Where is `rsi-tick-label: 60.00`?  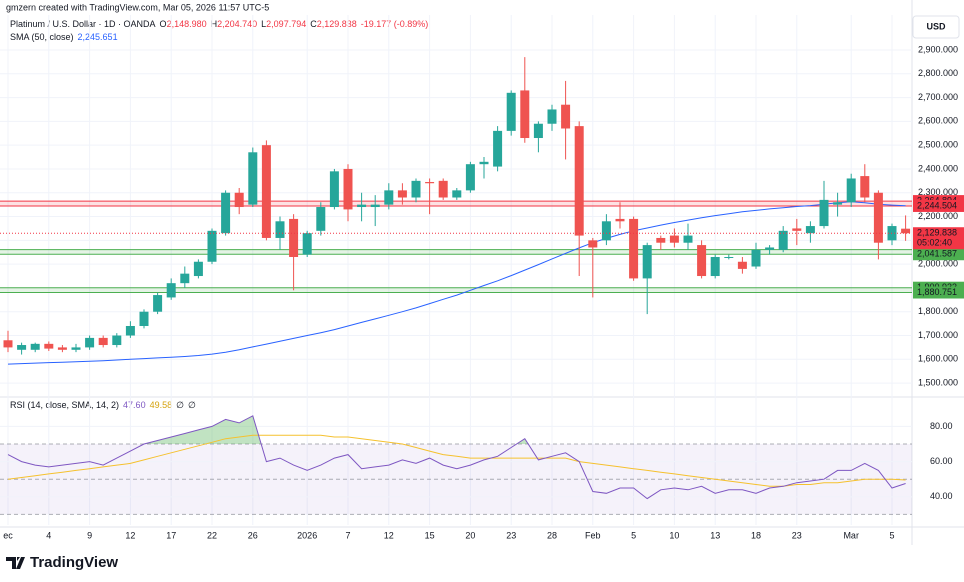
rsi-tick-label: 60.00 is located at coordinates (941, 461).